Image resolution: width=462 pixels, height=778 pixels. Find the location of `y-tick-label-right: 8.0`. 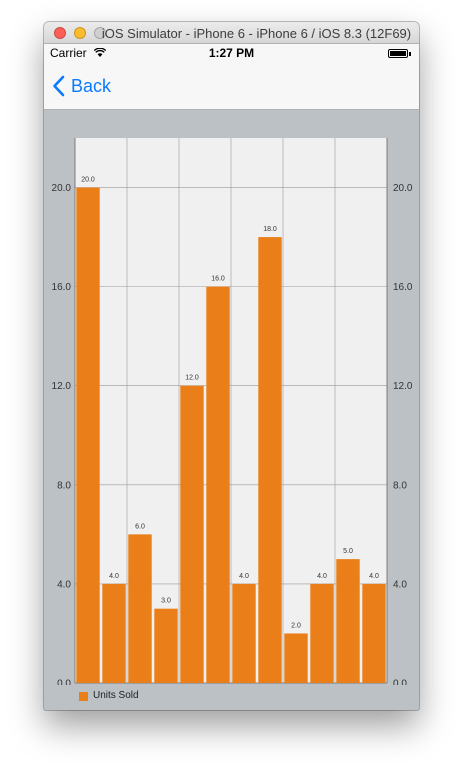

y-tick-label-right: 8.0 is located at coordinates (400, 485).